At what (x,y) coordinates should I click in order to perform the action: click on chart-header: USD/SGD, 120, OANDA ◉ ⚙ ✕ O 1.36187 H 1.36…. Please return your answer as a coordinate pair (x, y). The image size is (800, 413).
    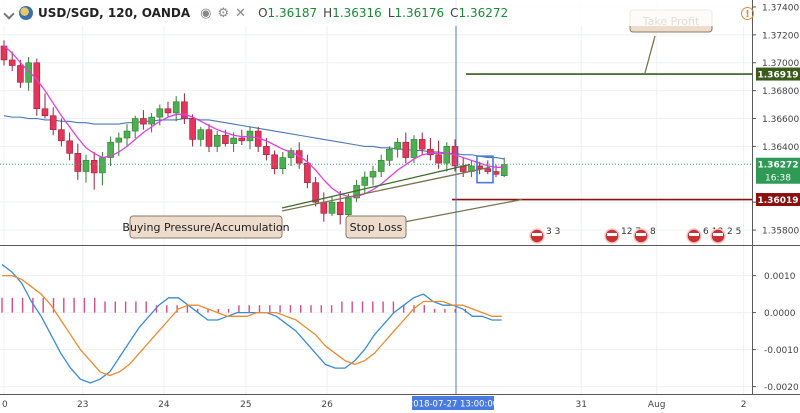
    Looking at the image, I should click on (375, 13).